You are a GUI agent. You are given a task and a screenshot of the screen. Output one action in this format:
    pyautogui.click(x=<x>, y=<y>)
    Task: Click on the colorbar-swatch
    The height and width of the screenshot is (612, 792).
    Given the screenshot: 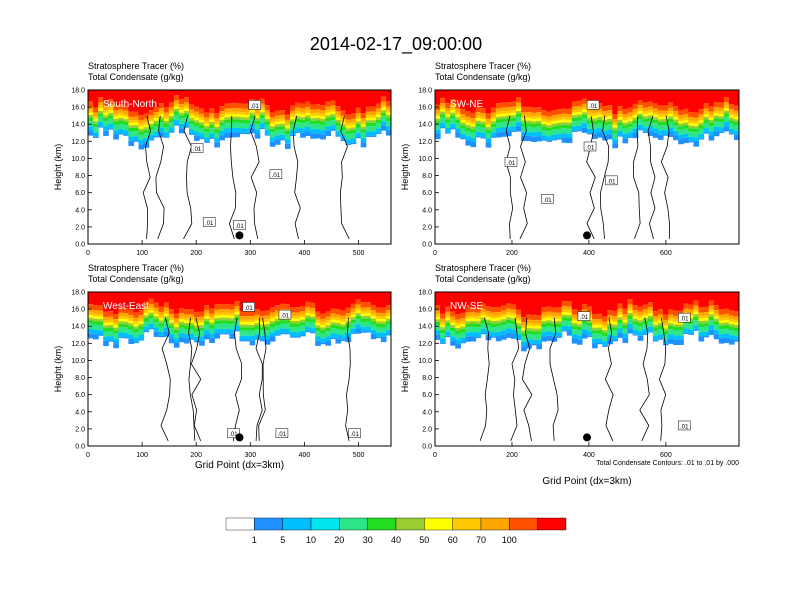 What is the action you would take?
    pyautogui.click(x=382, y=524)
    